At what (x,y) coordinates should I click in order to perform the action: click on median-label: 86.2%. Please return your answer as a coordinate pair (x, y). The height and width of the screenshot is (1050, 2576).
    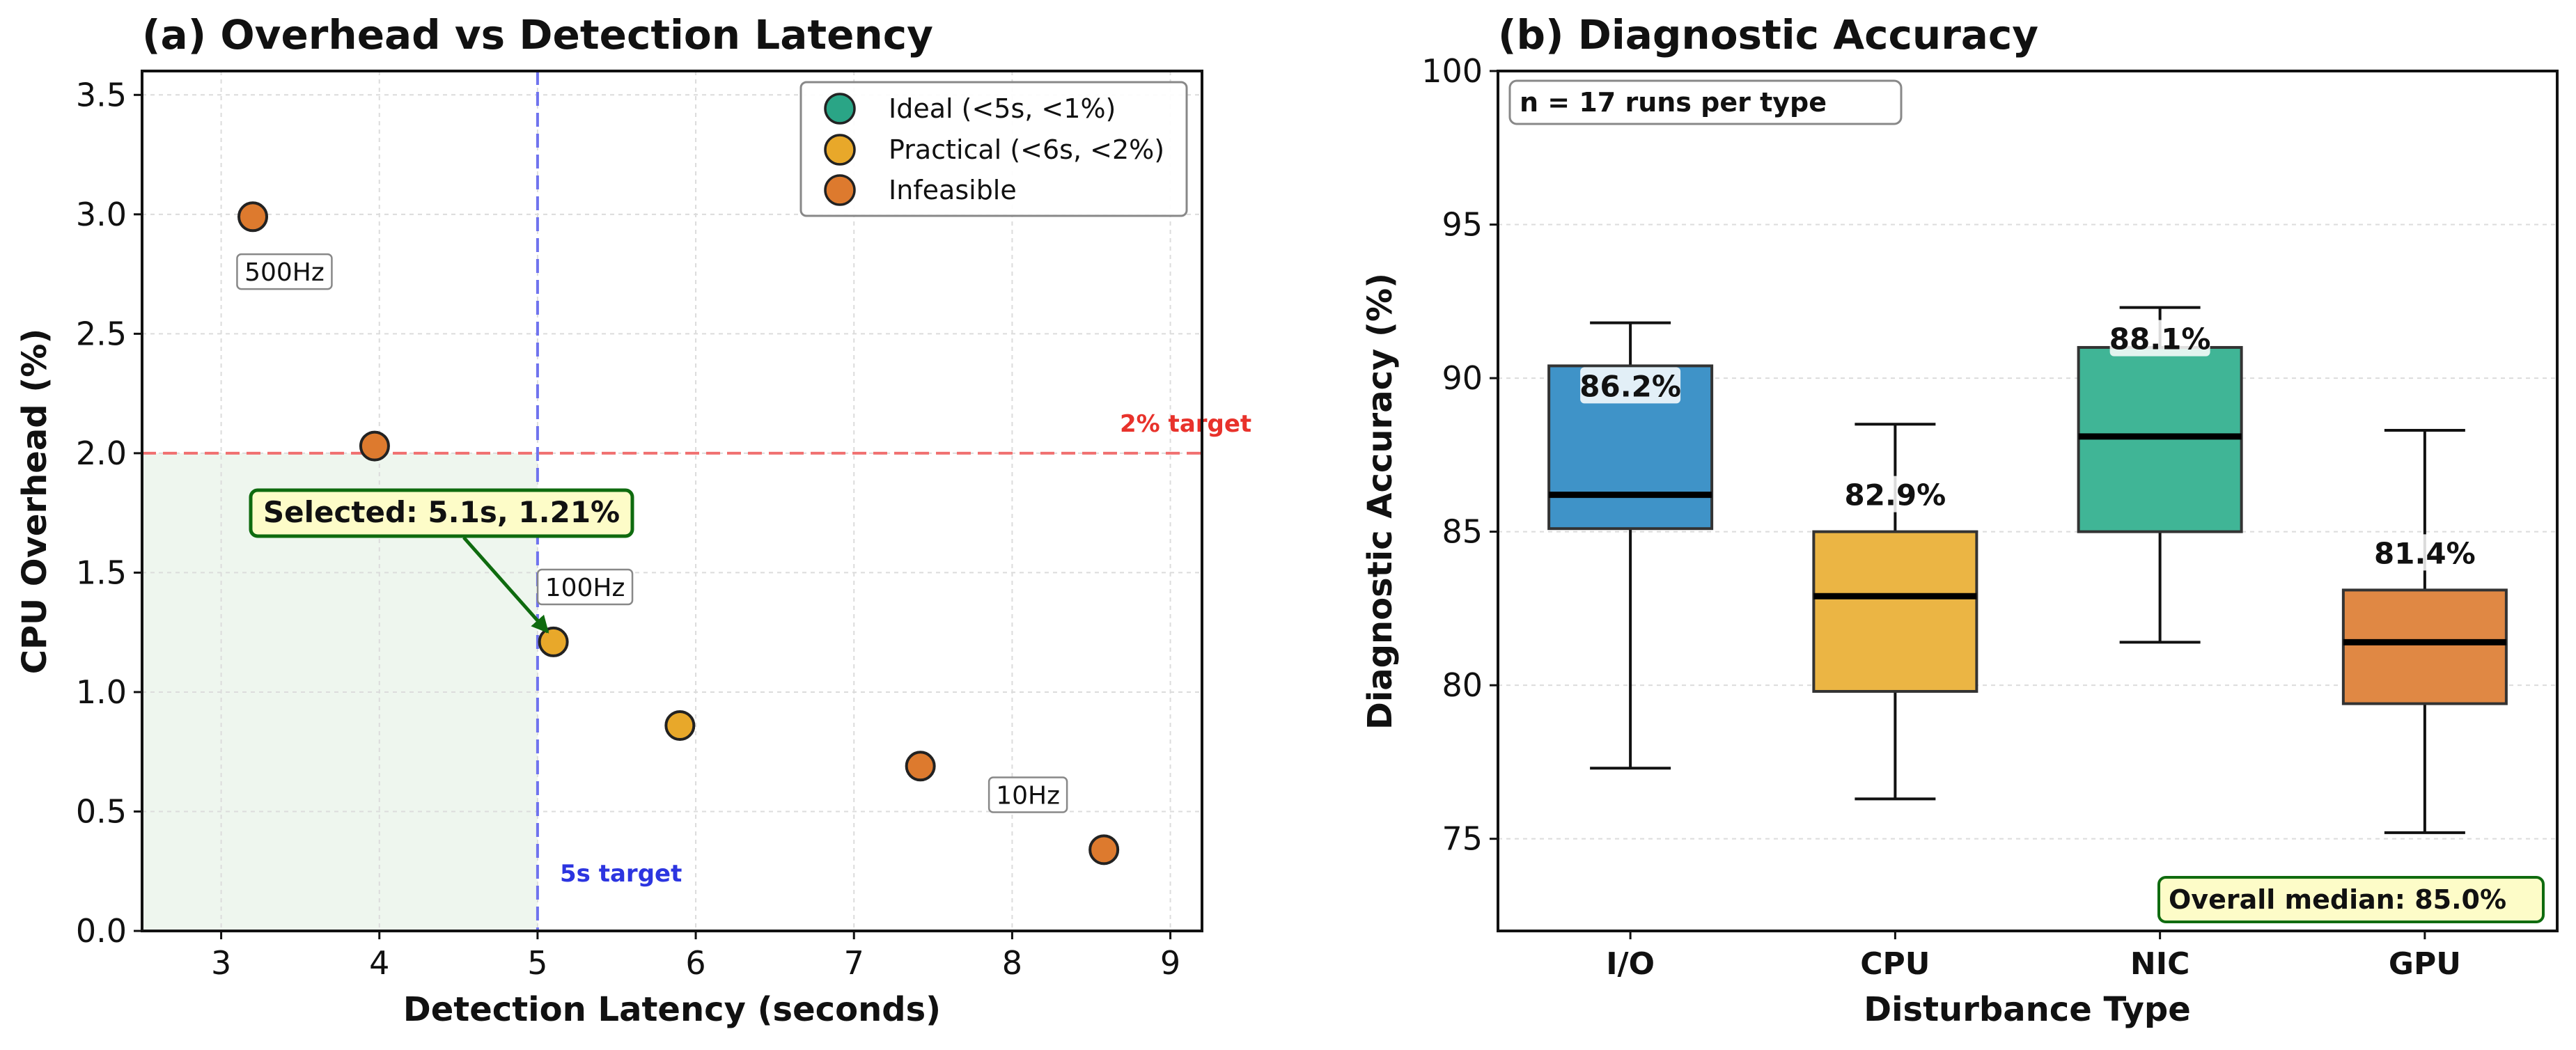
    Looking at the image, I should click on (1630, 386).